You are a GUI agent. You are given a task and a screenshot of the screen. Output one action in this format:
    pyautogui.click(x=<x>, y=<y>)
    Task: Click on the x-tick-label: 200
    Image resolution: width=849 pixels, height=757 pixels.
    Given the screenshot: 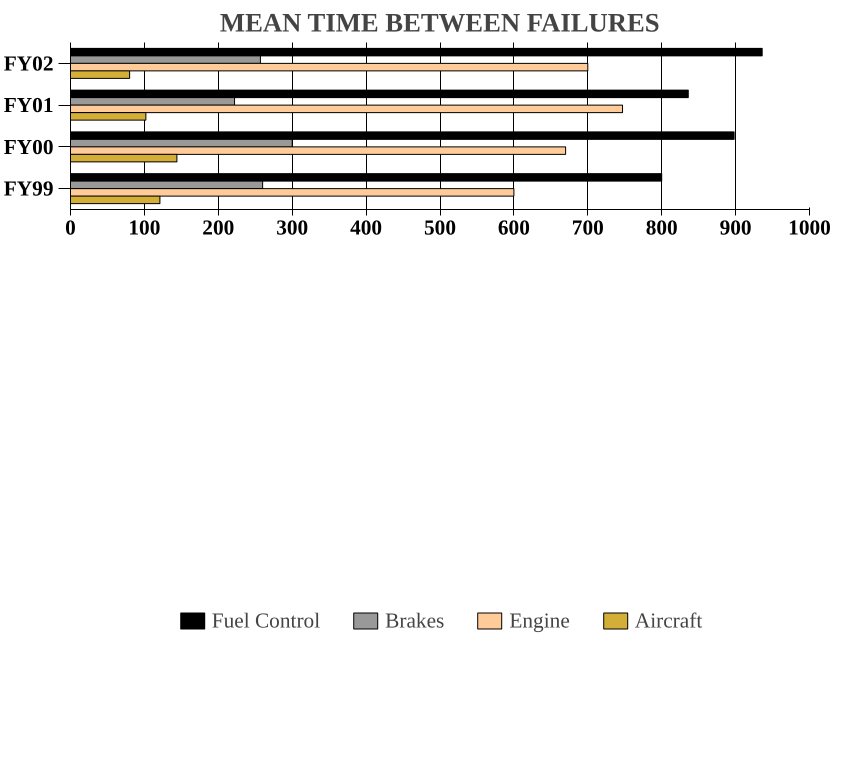 What is the action you would take?
    pyautogui.click(x=218, y=228)
    